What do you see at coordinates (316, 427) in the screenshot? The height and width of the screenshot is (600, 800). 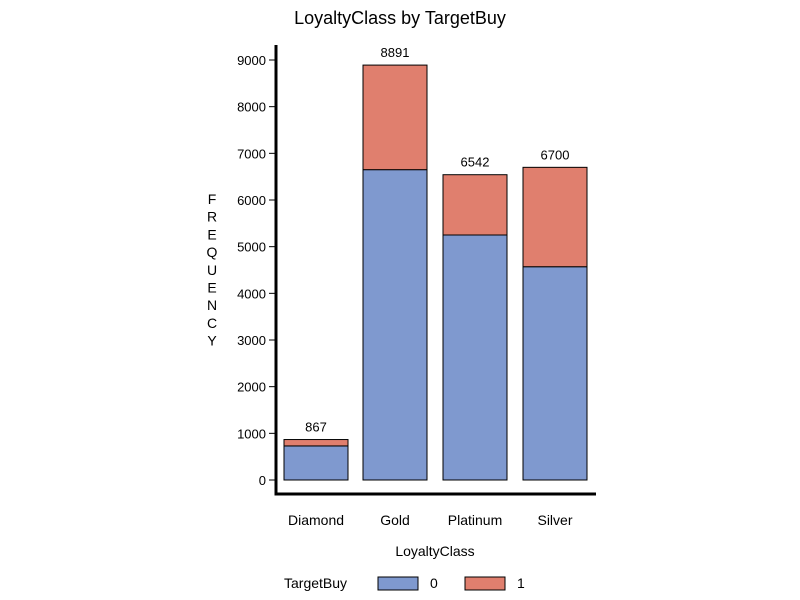 I see `total-label-diamond: 867` at bounding box center [316, 427].